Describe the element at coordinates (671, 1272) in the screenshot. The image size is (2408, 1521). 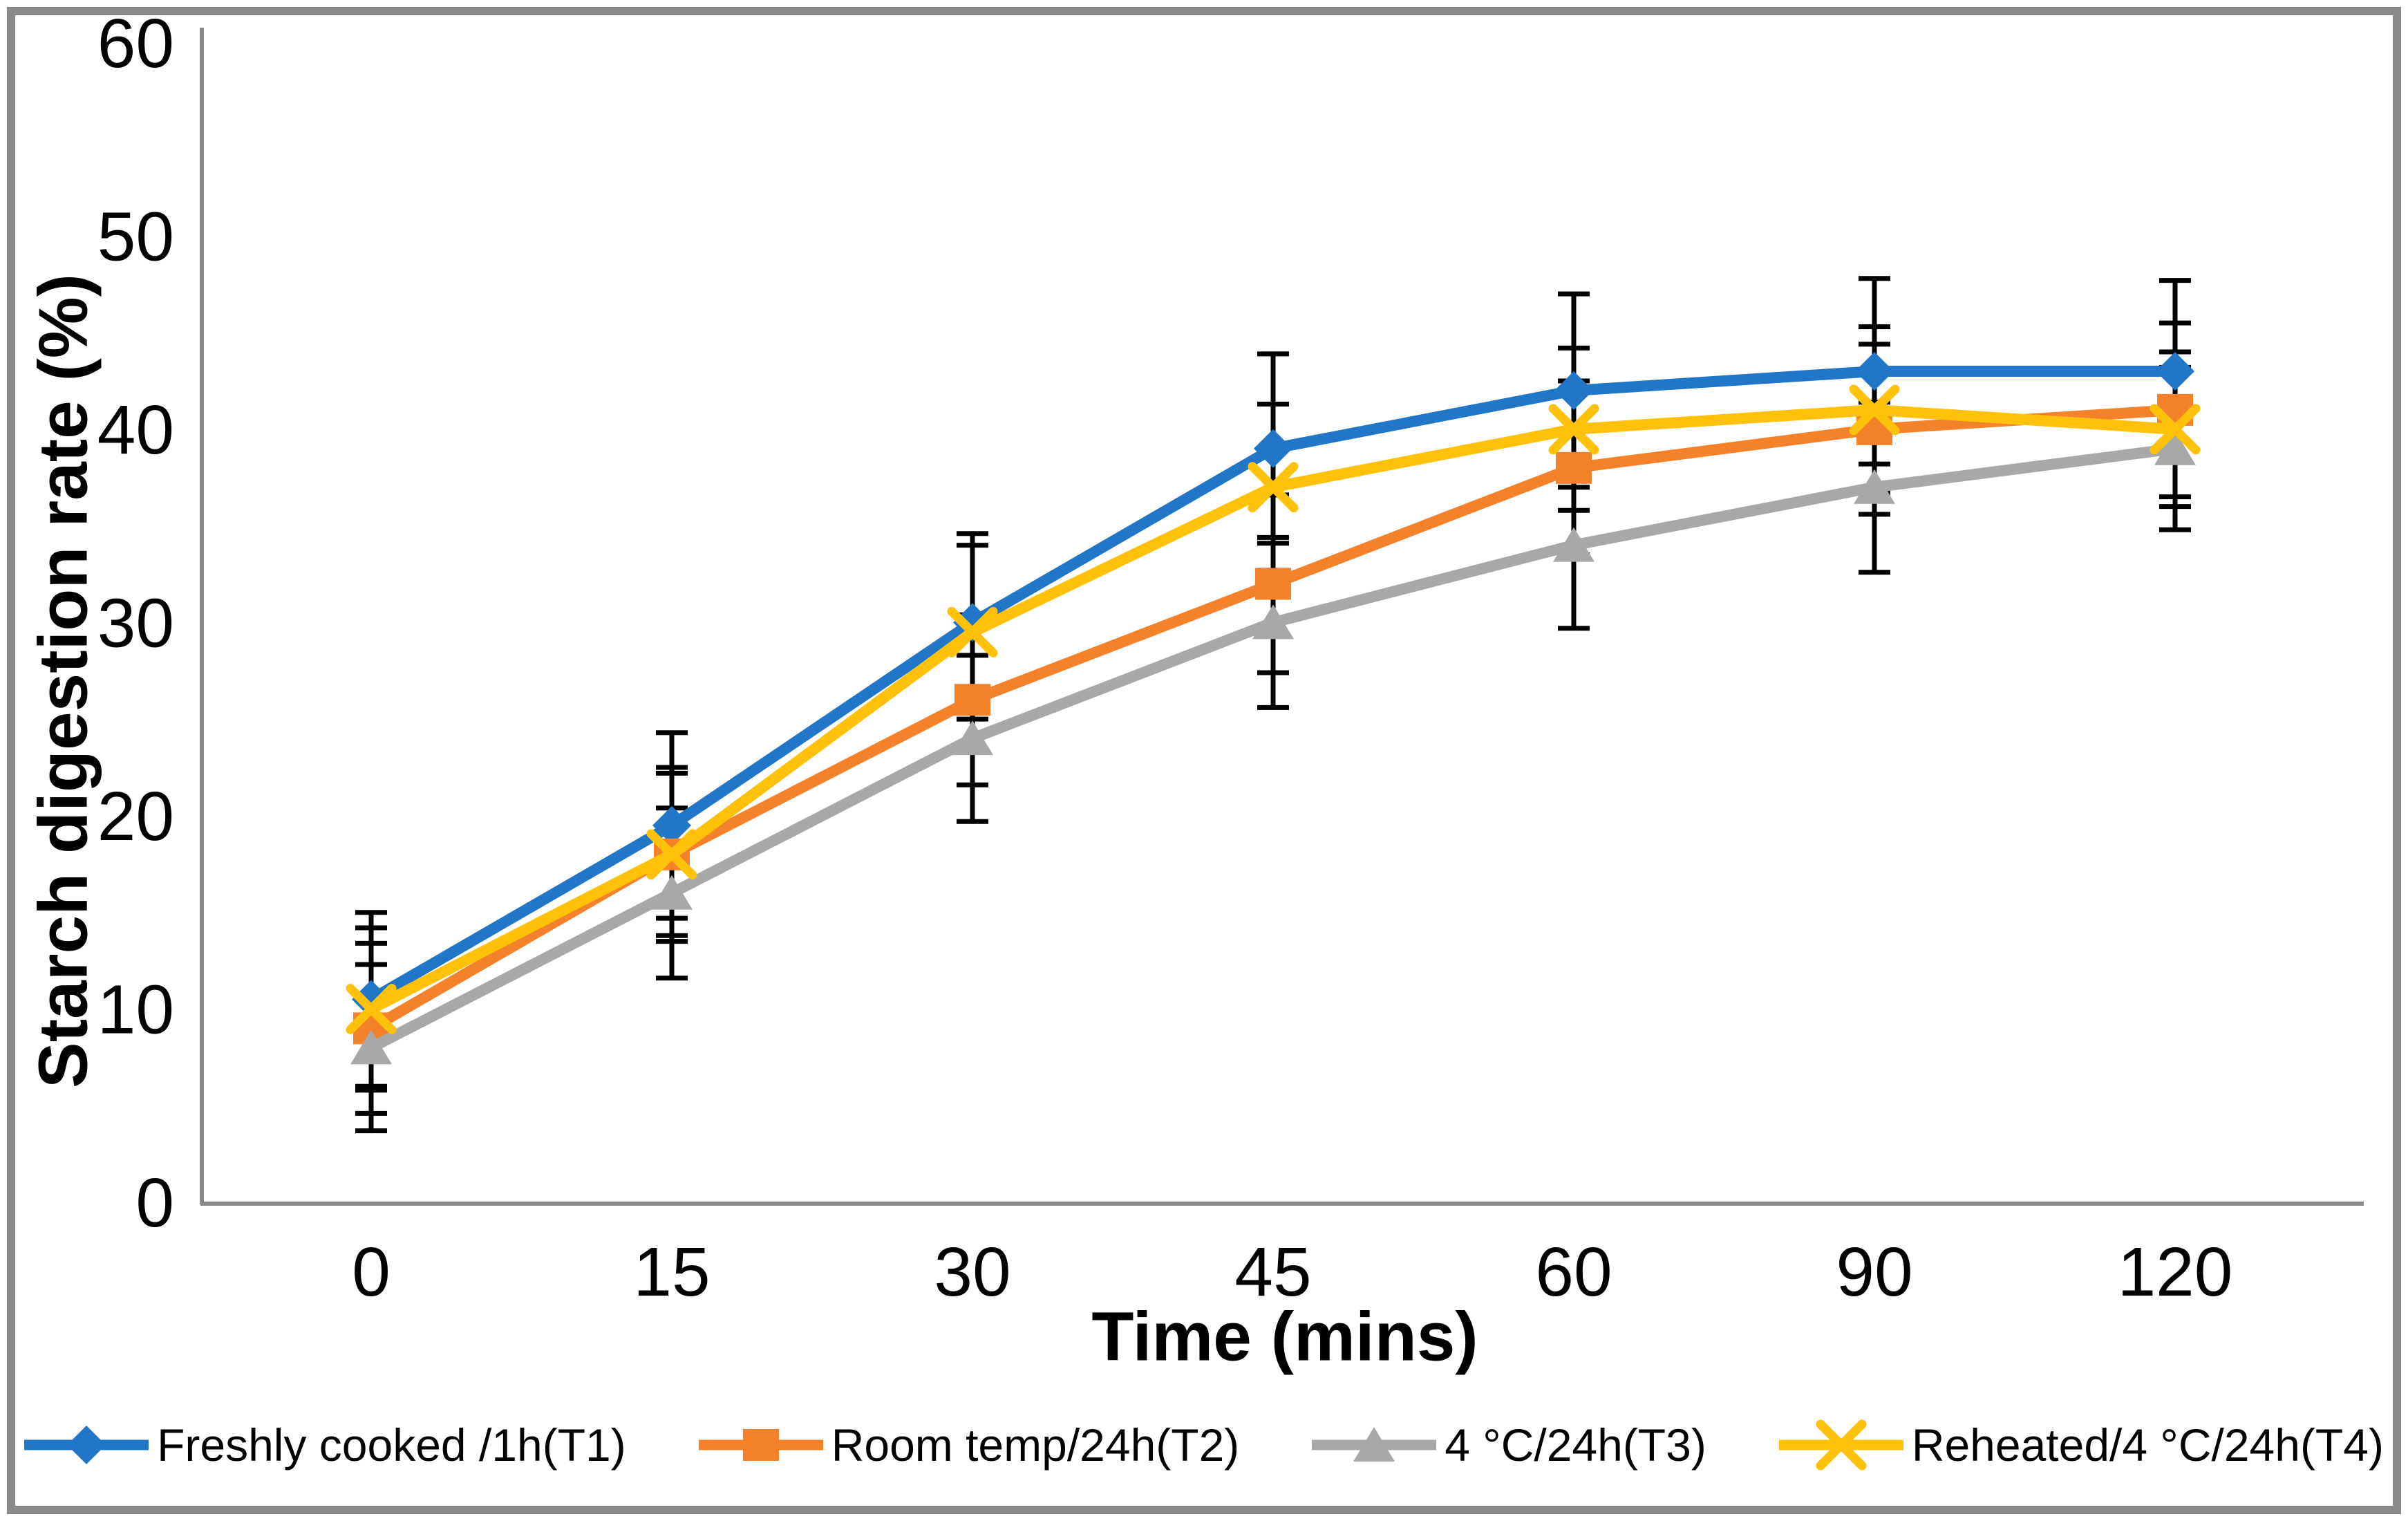
I see `x-axis-tick-label: 15` at that location.